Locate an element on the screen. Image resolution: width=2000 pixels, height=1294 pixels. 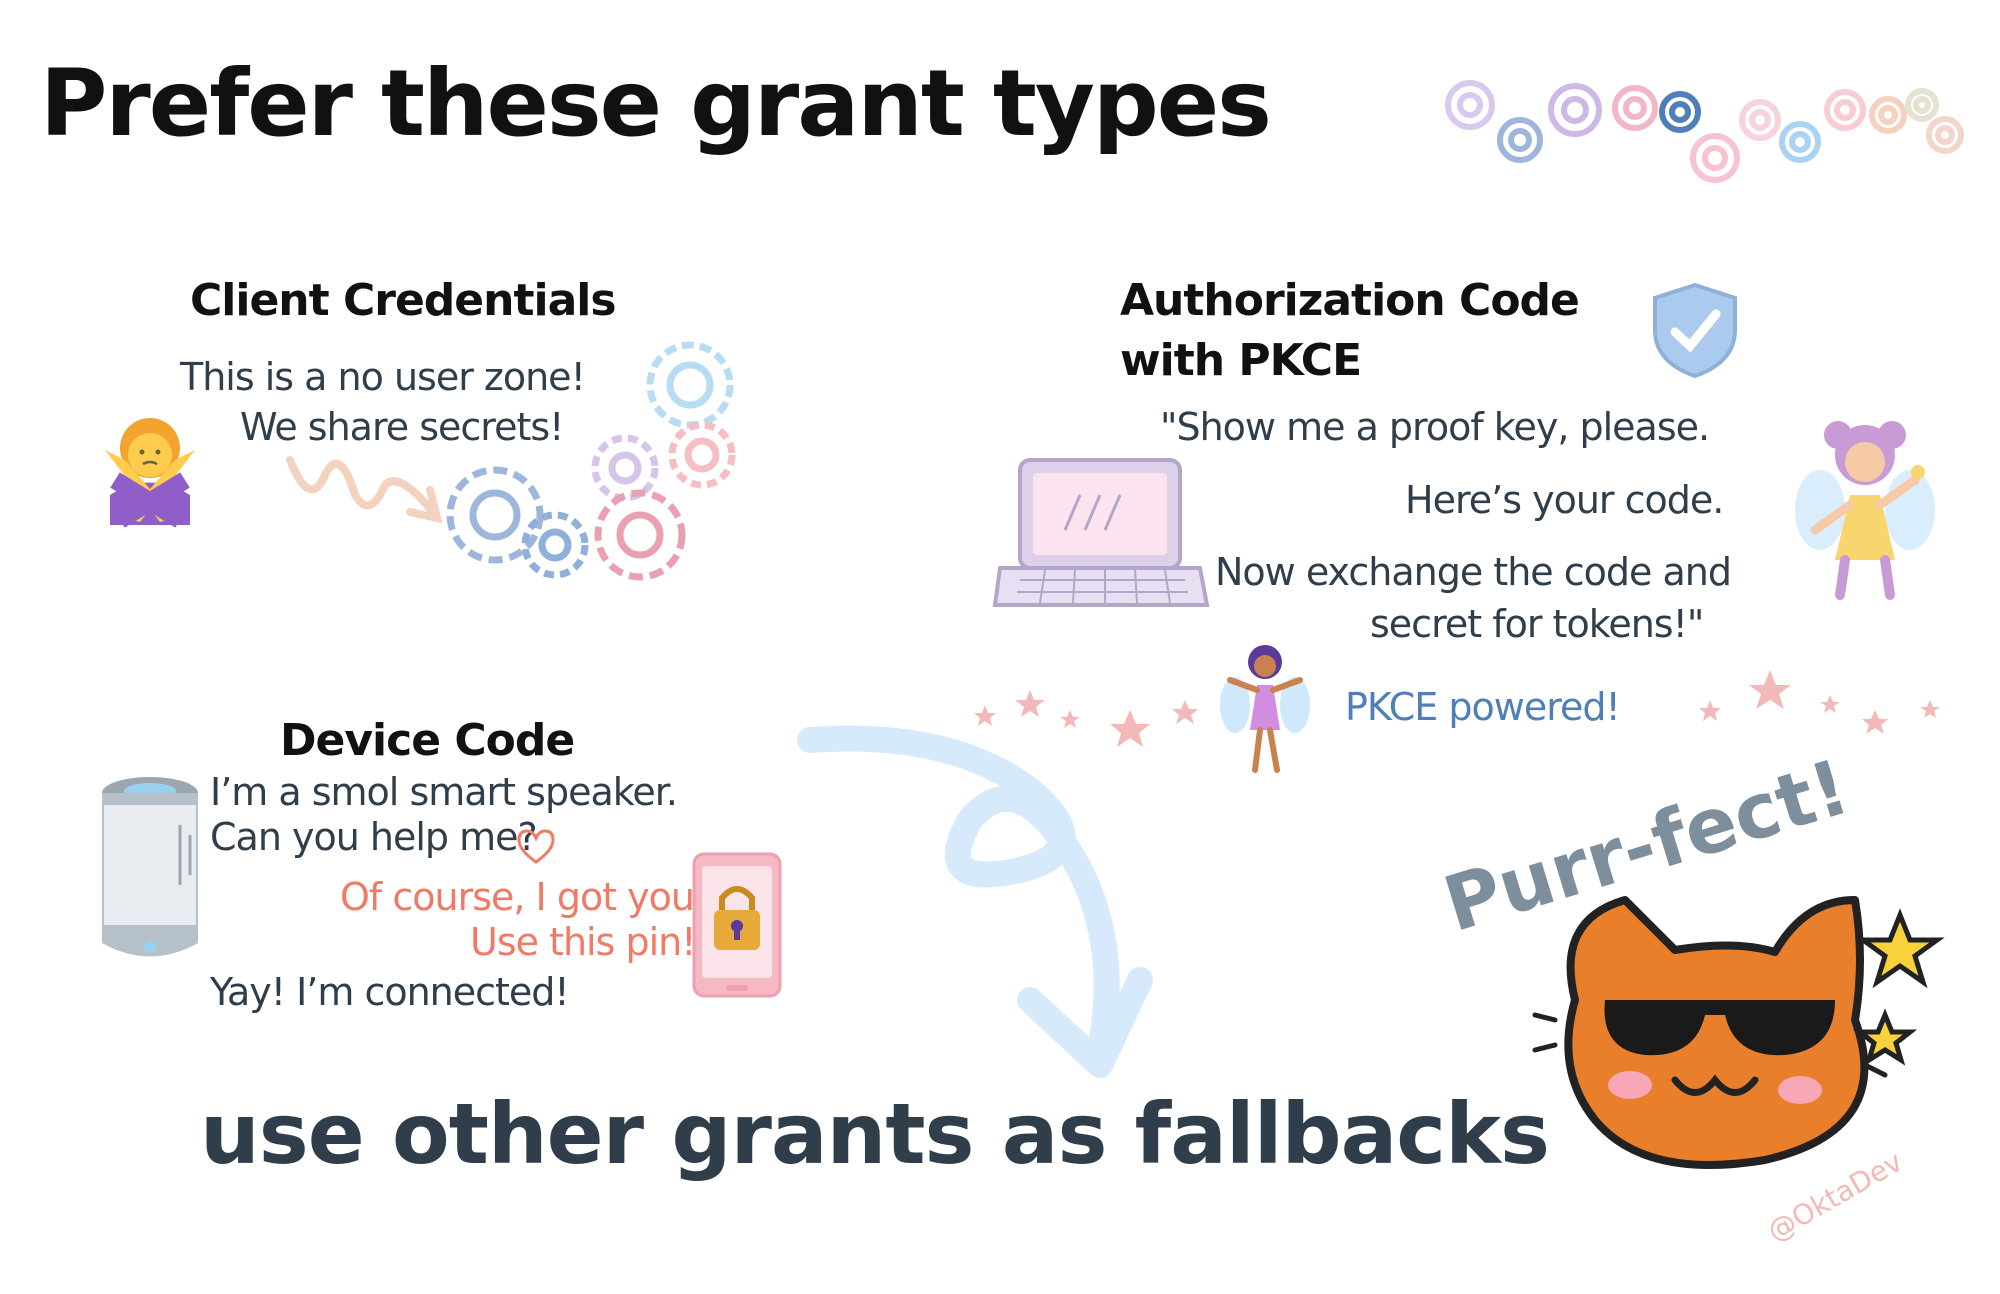
auth-code-title-line-2: with PKCE is located at coordinates (1241, 360).